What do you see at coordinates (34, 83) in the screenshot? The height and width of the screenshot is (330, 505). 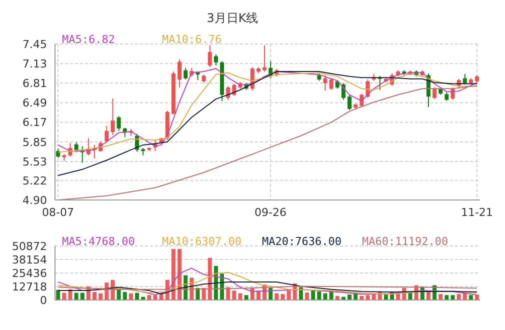 I see `y-tick-label: 6.81` at bounding box center [34, 83].